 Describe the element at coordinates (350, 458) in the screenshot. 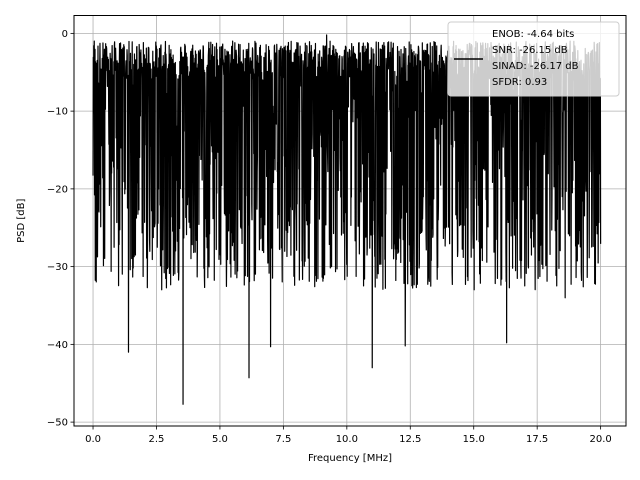

I see `x-axis-label: Frequency [MHz]` at that location.